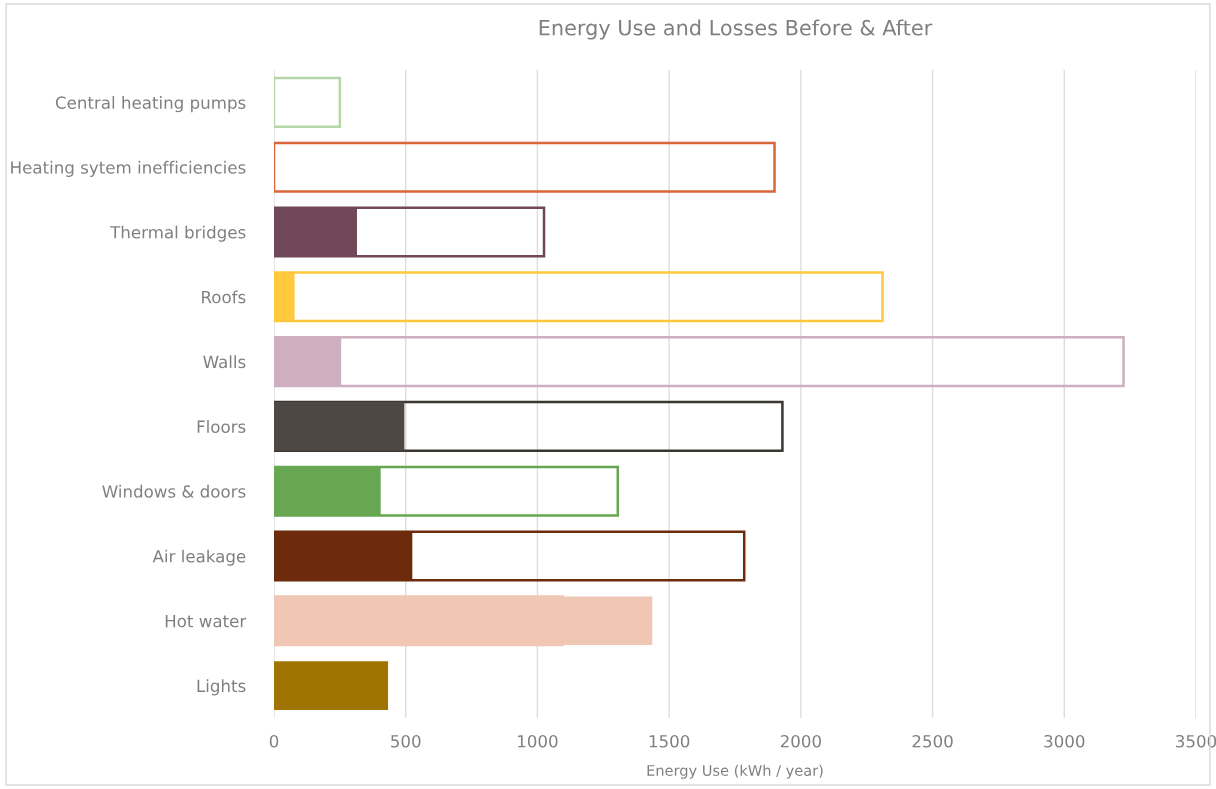 The width and height of the screenshot is (1216, 789). What do you see at coordinates (800, 741) in the screenshot?
I see `x-tick-label: 2000` at bounding box center [800, 741].